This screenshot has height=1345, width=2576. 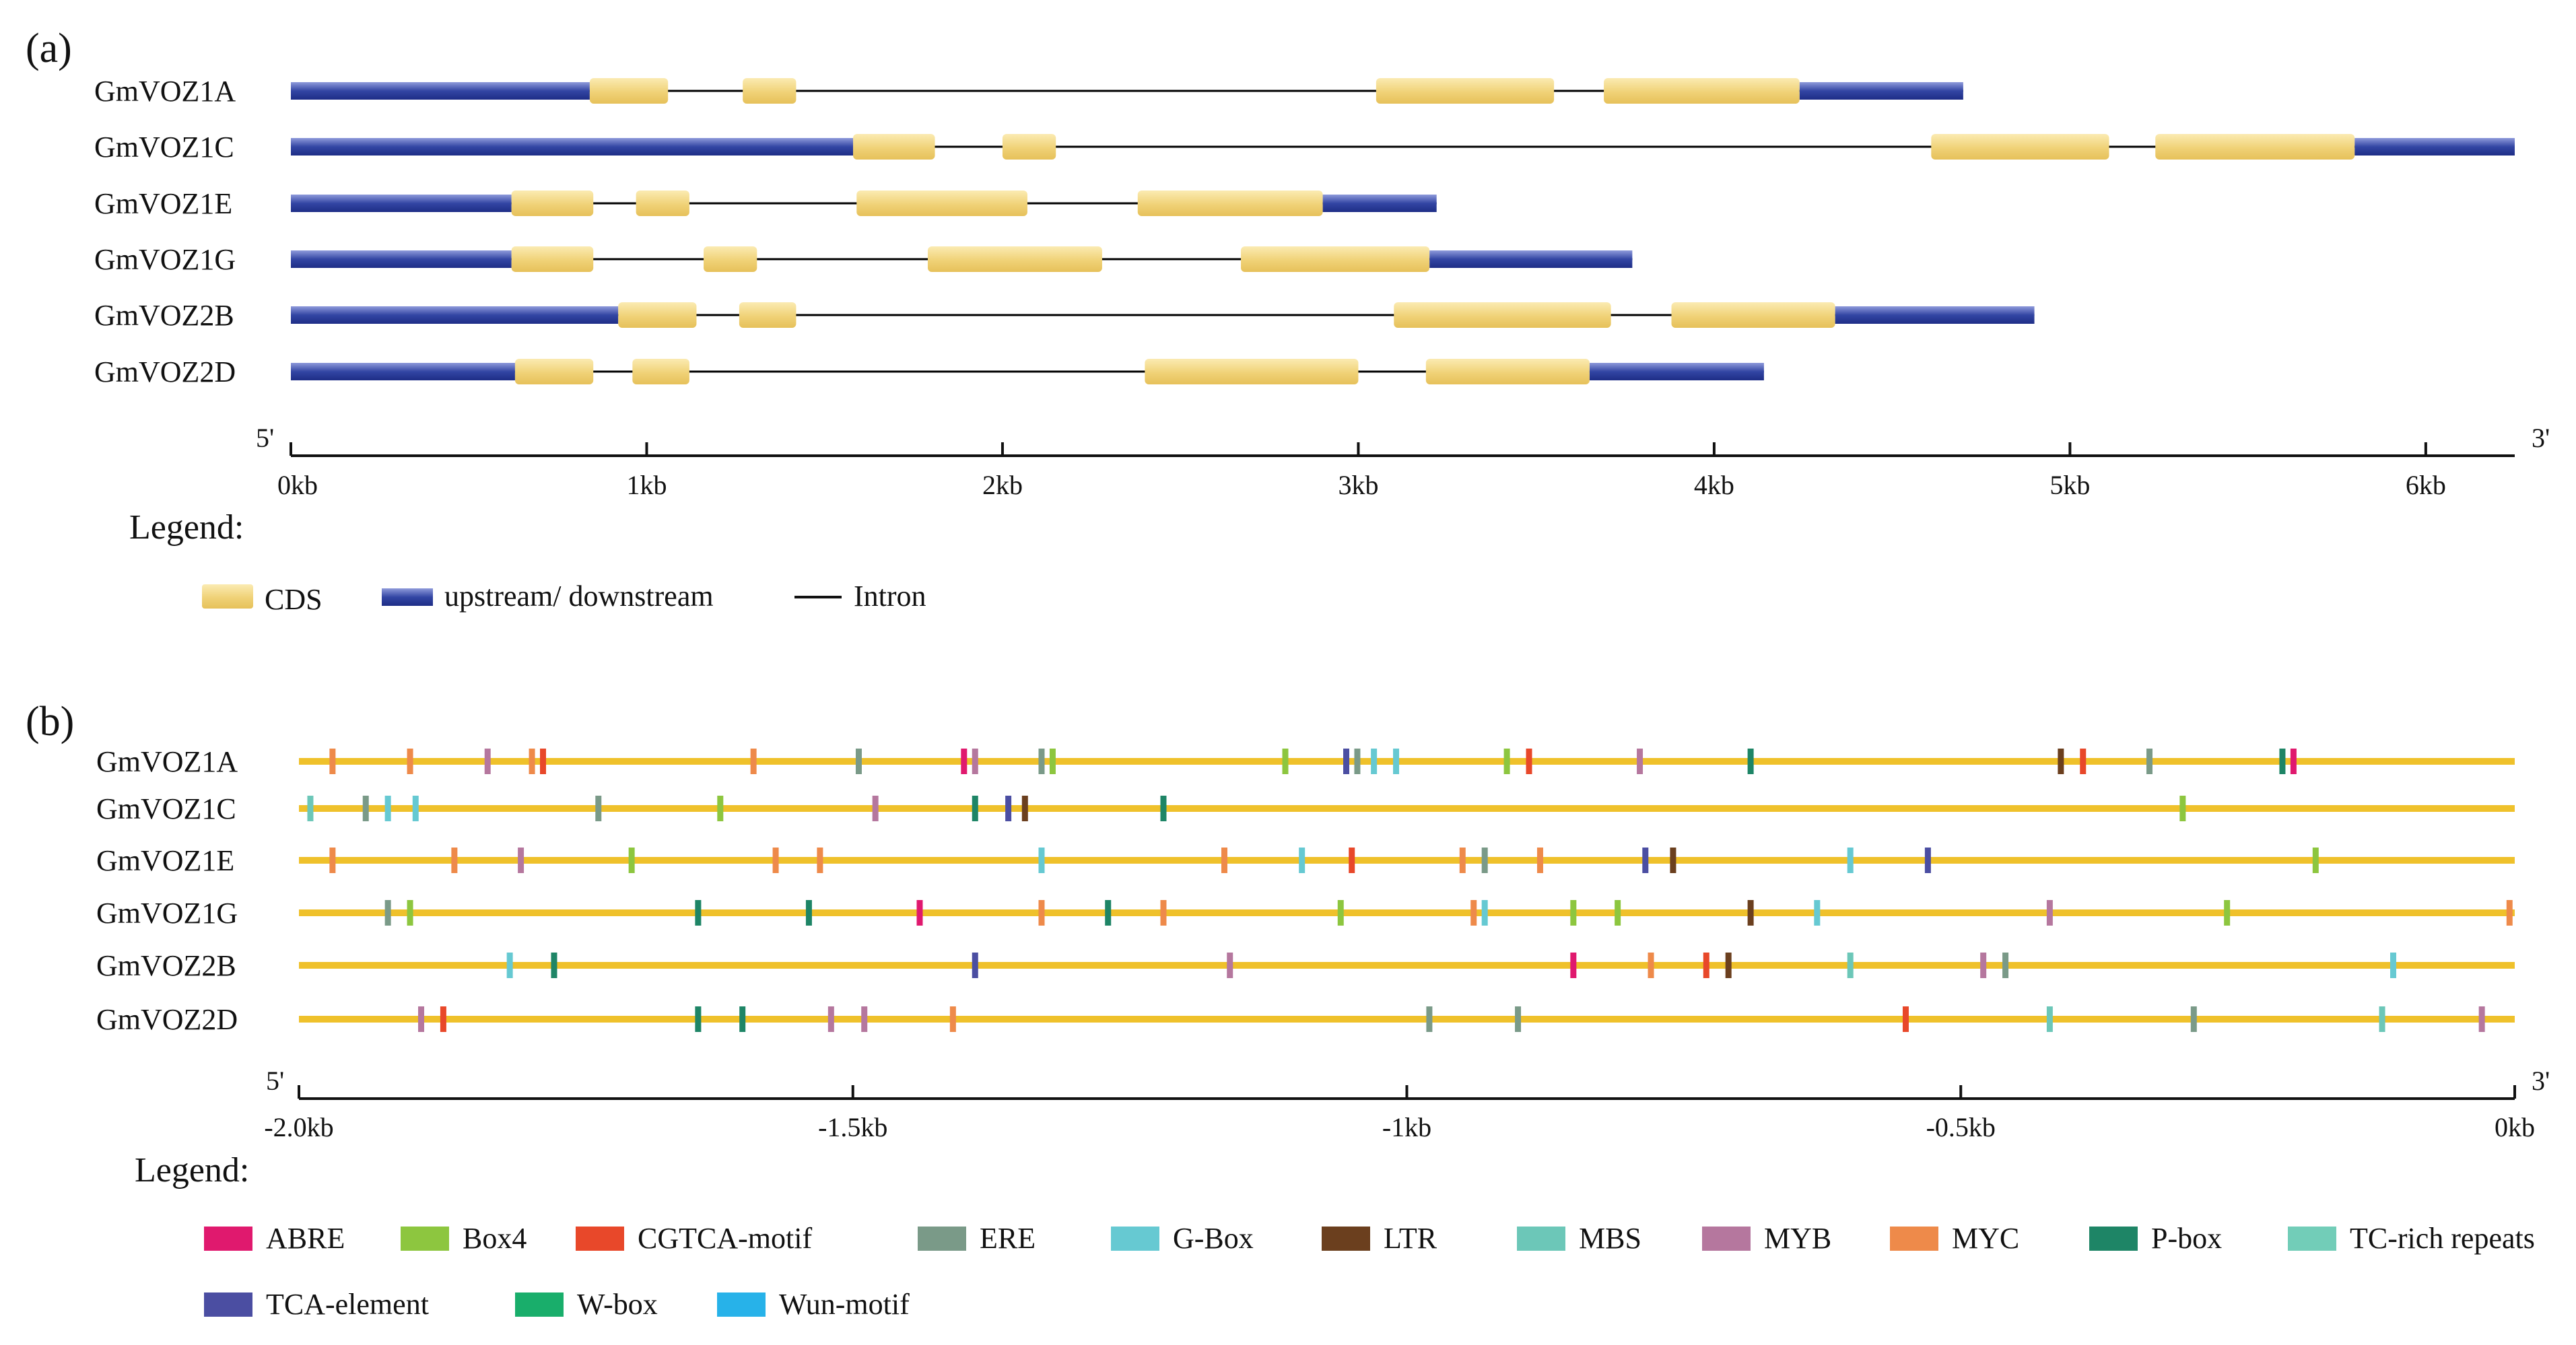 What do you see at coordinates (2541, 438) in the screenshot?
I see `panel-a-axis-right-end: 3'` at bounding box center [2541, 438].